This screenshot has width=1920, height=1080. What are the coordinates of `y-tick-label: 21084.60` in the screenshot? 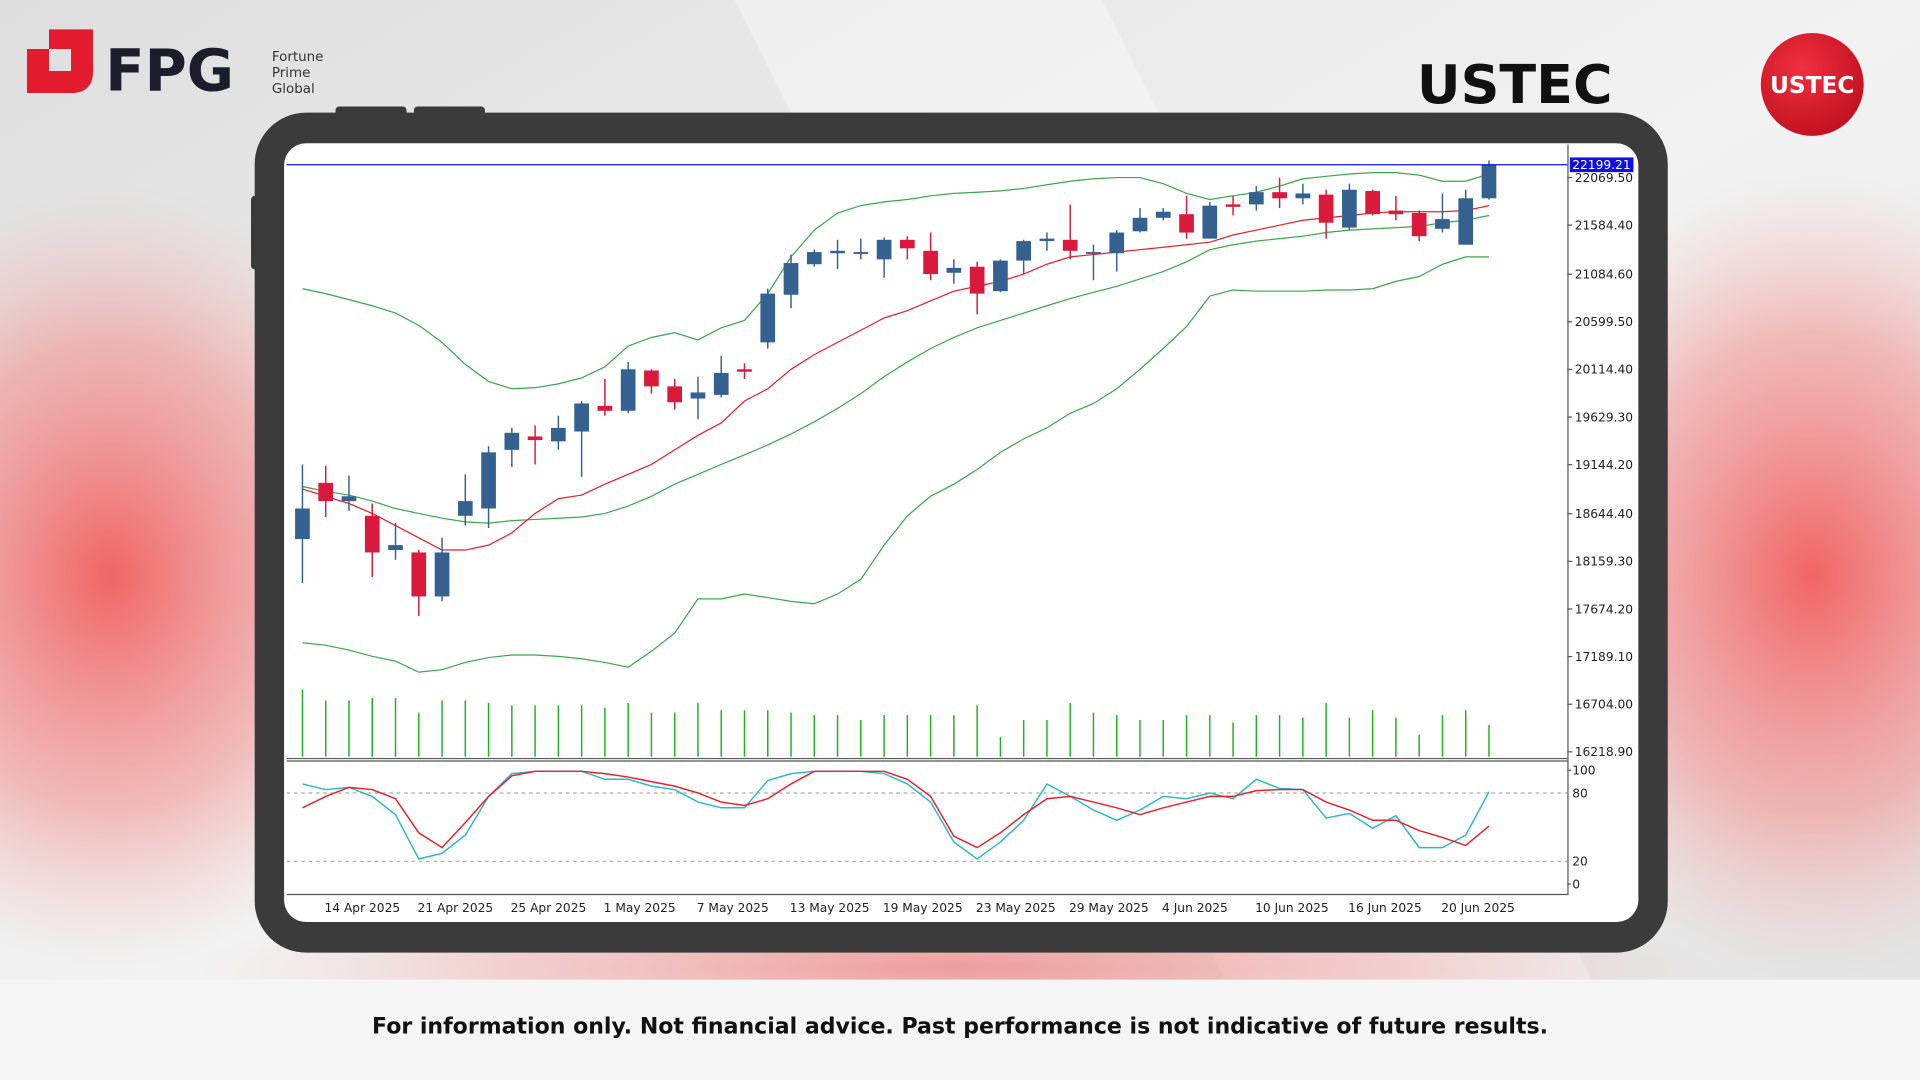 It's located at (1604, 274).